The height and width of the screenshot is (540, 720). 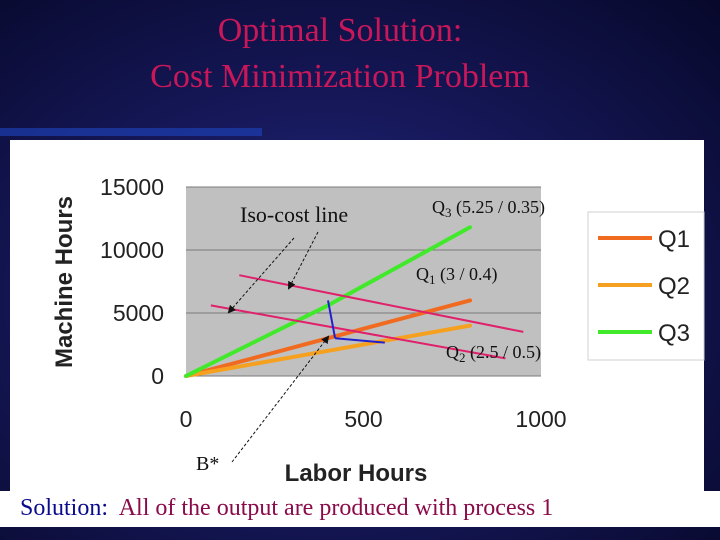 What do you see at coordinates (674, 239) in the screenshot?
I see `legend-label-q1: Q1` at bounding box center [674, 239].